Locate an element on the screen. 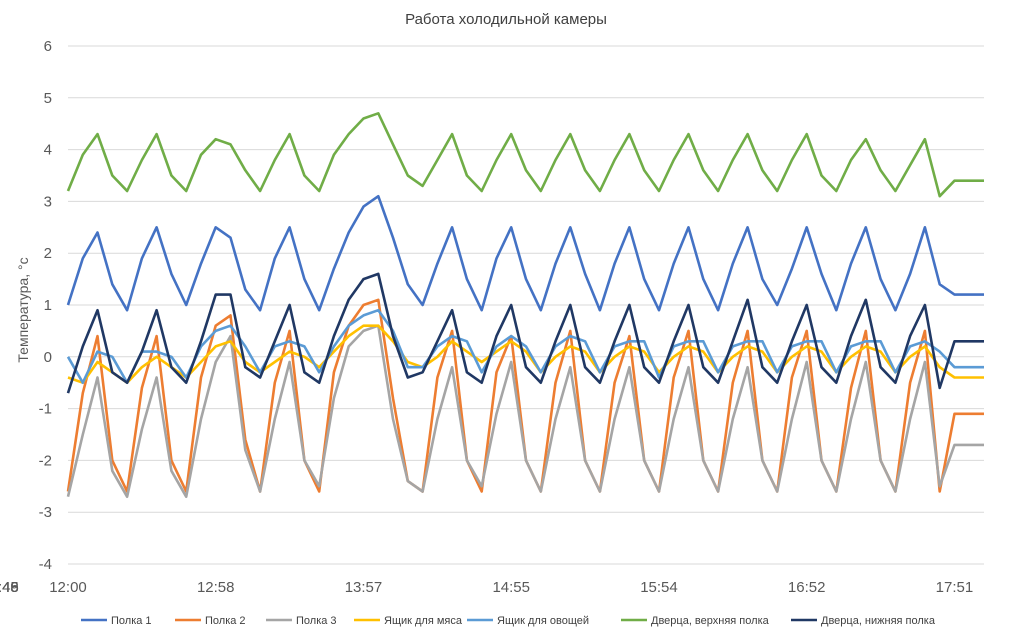 Image resolution: width=1013 pixels, height=638 pixels. y-tick-label: -2 is located at coordinates (45, 460).